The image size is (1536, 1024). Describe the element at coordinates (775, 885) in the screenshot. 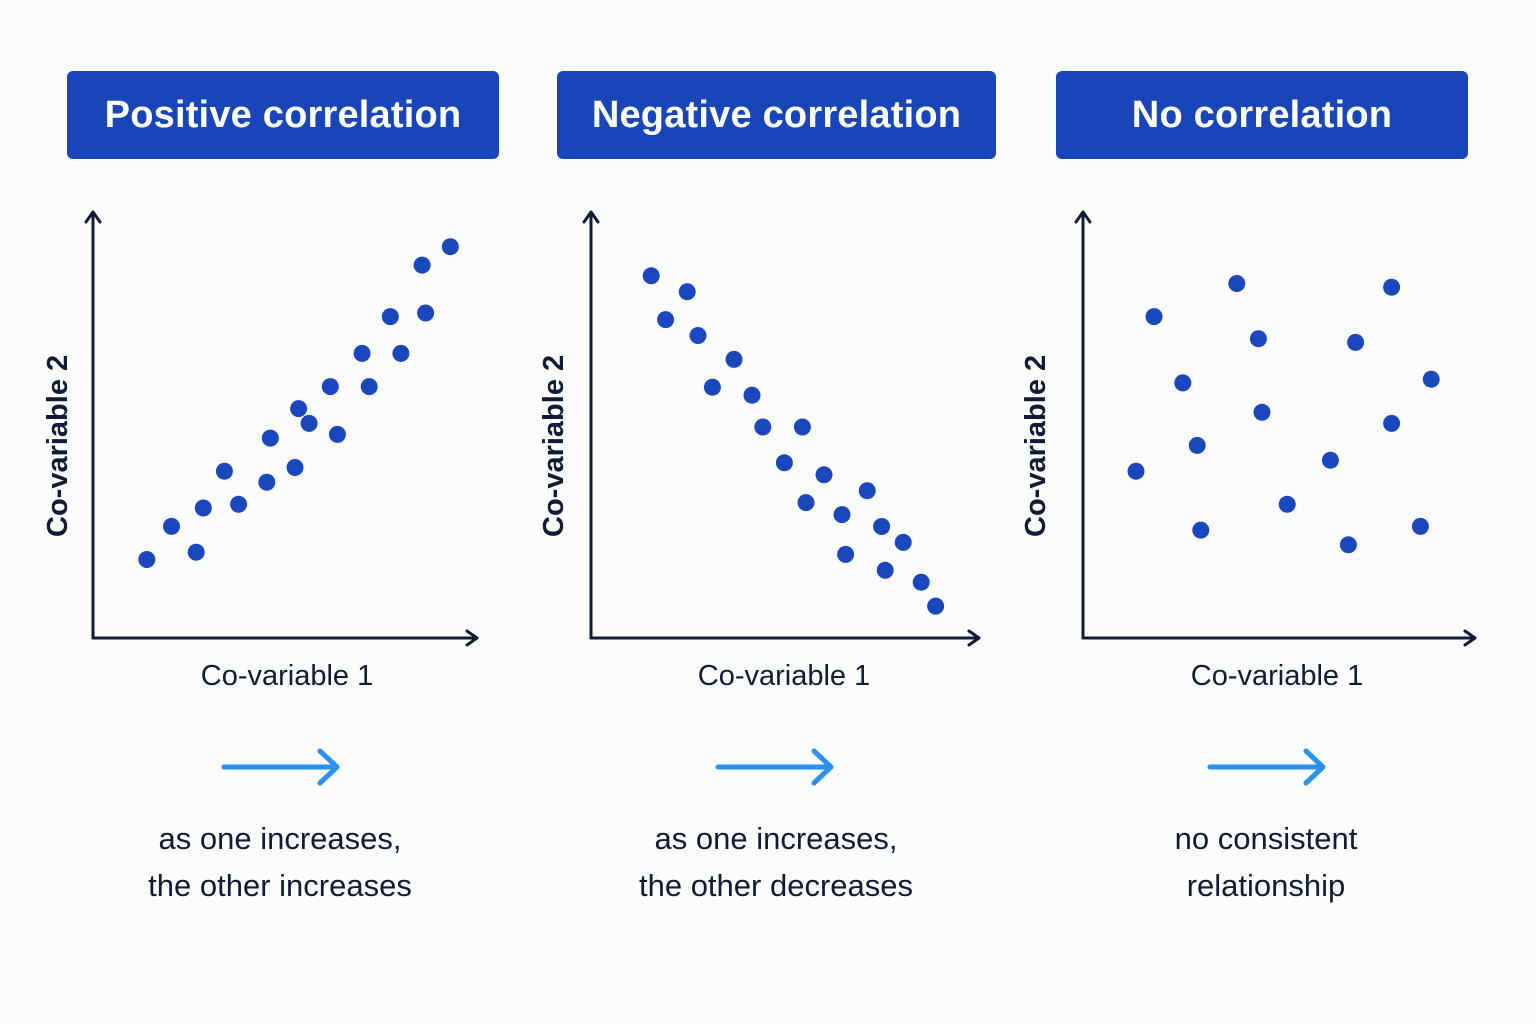

I see `caption-line: the other decreases` at that location.